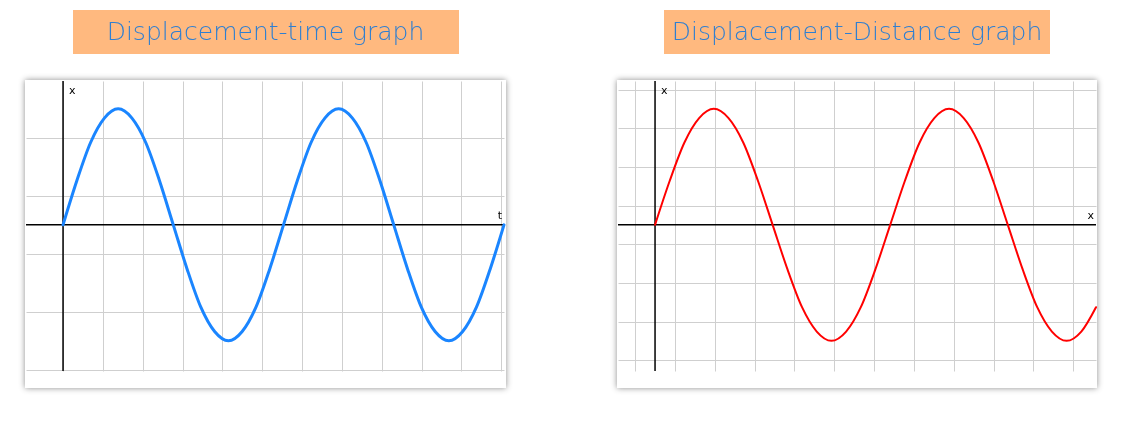 The image size is (1146, 431). What do you see at coordinates (500, 215) in the screenshot?
I see `x-axis-title: t` at bounding box center [500, 215].